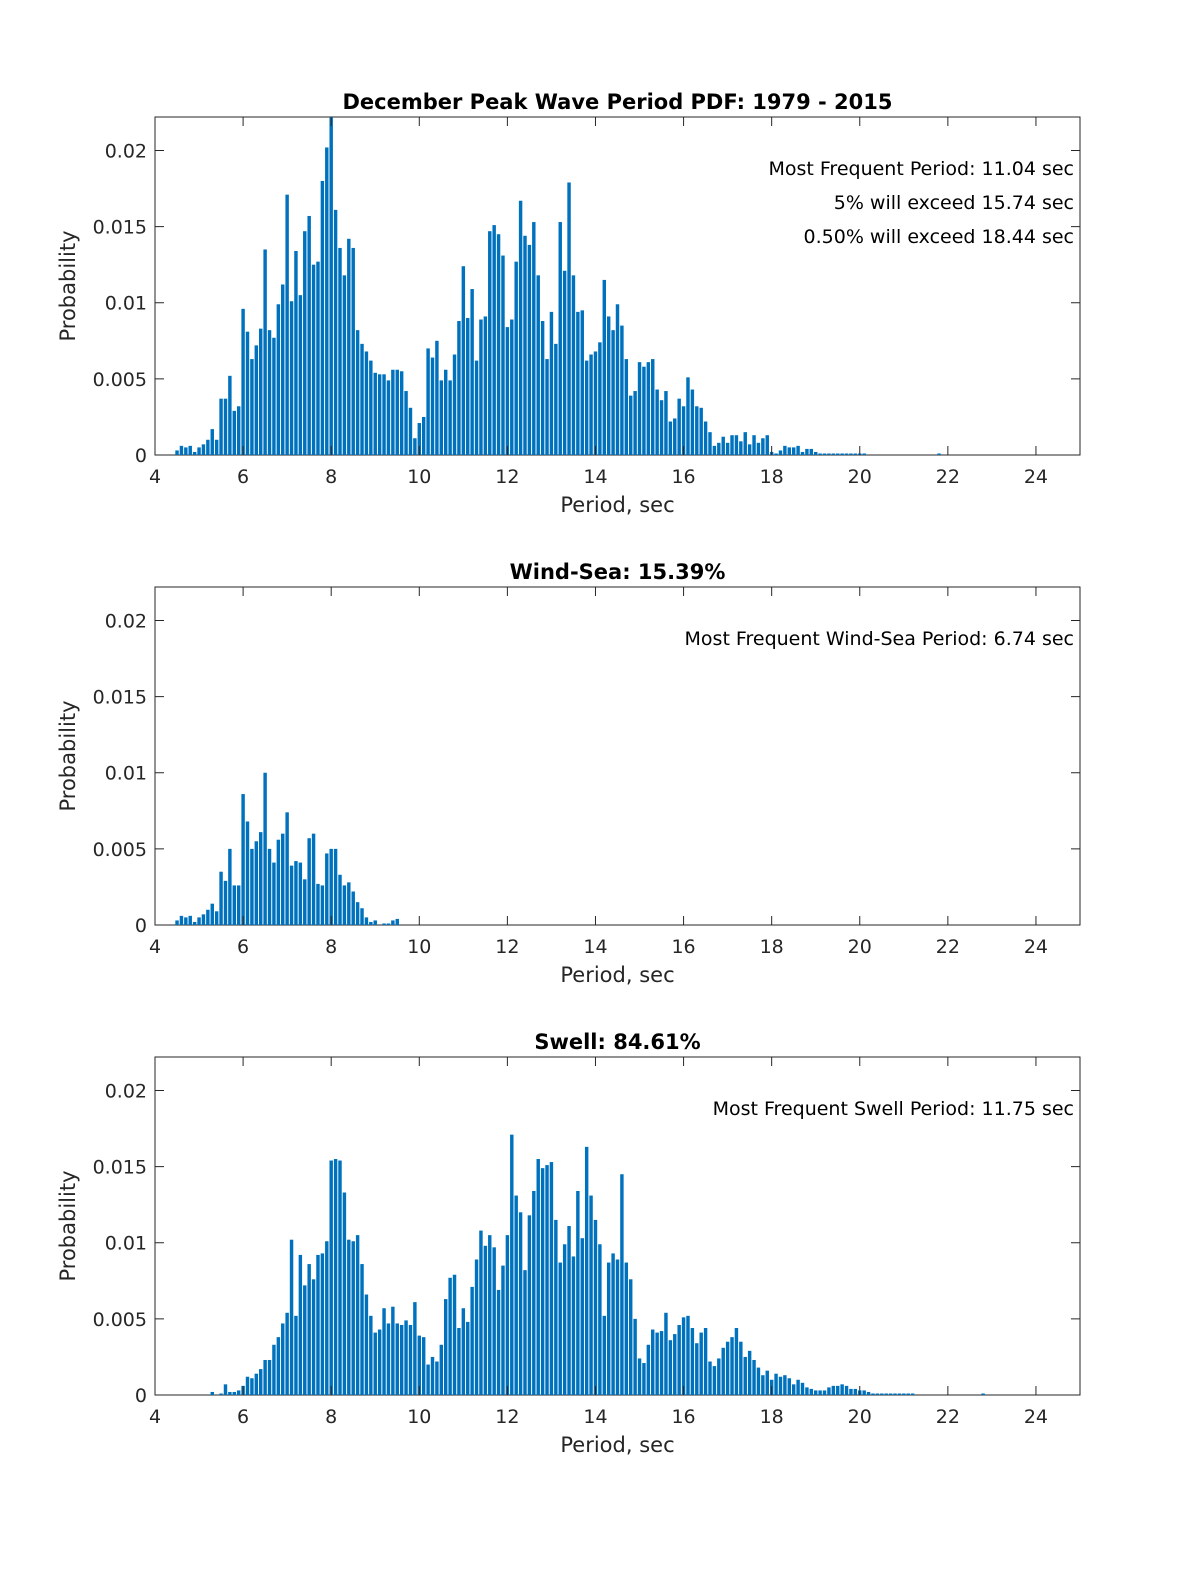 The image size is (1200, 1575). I want to click on y-tick-label: 0, so click(141, 926).